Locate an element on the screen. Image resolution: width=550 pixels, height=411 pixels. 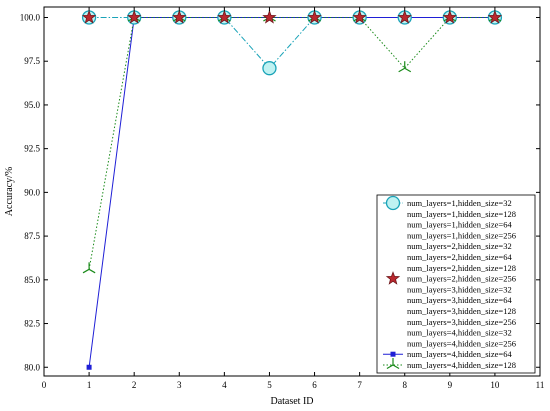
legend-entry-label: num_layers=4,hidden_size=64 is located at coordinates (459, 354).